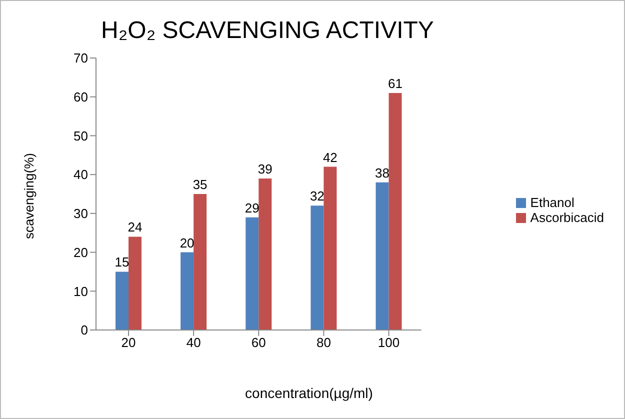 Image resolution: width=625 pixels, height=419 pixels. I want to click on y-tick-label: 20, so click(81, 252).